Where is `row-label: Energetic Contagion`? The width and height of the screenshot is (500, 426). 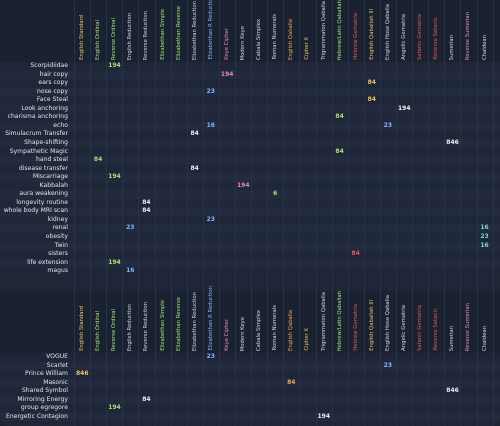
row-label: Energetic Contagion is located at coordinates (37, 416).